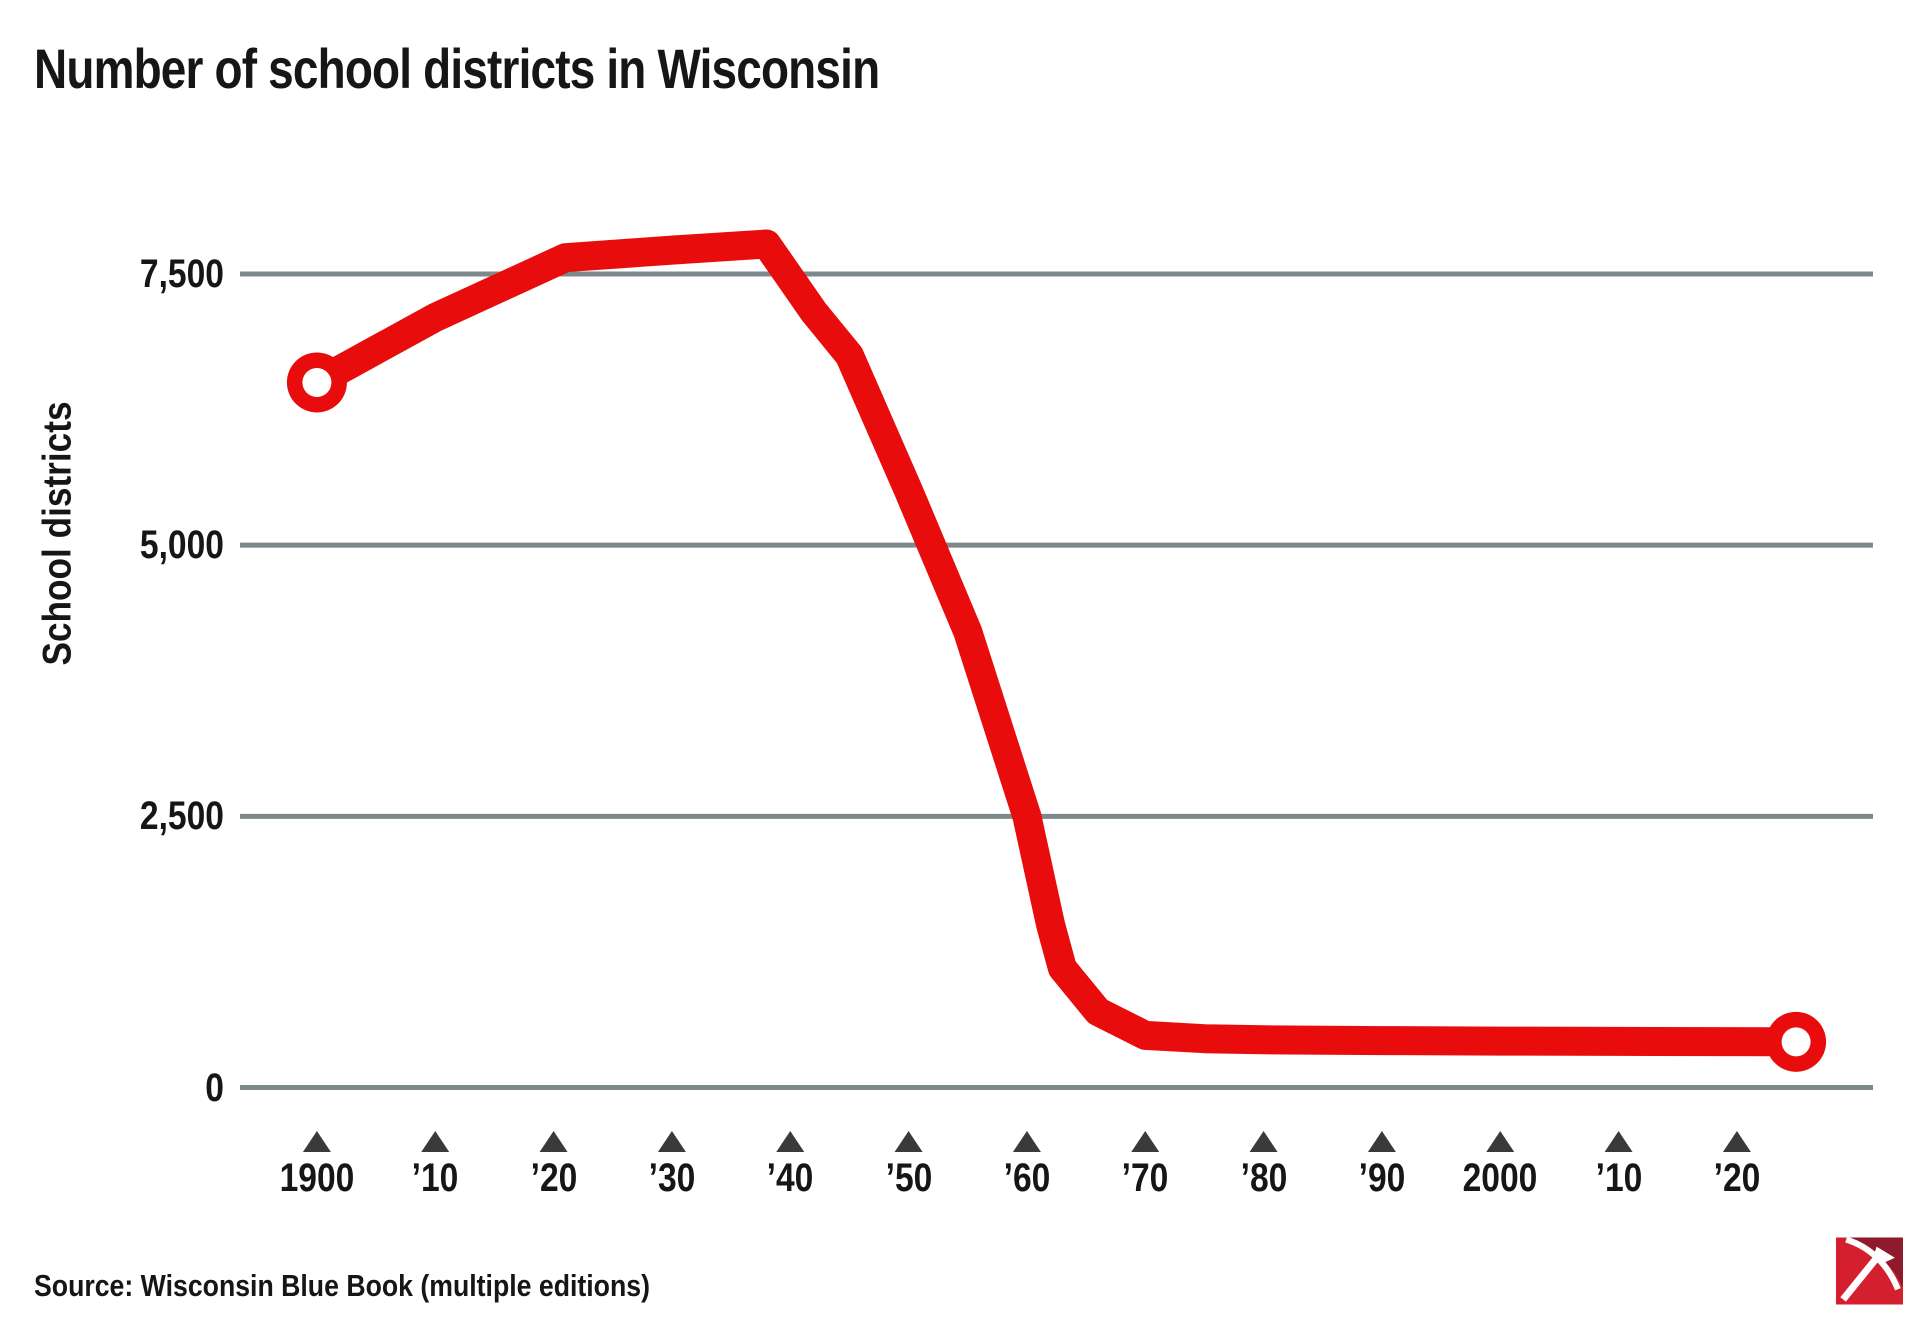  What do you see at coordinates (1796, 1042) in the screenshot?
I see `end-point-marker-hole` at bounding box center [1796, 1042].